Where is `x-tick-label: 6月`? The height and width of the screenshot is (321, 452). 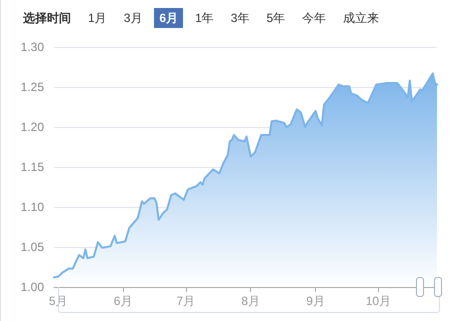
x-tick-label: 6月 is located at coordinates (123, 301).